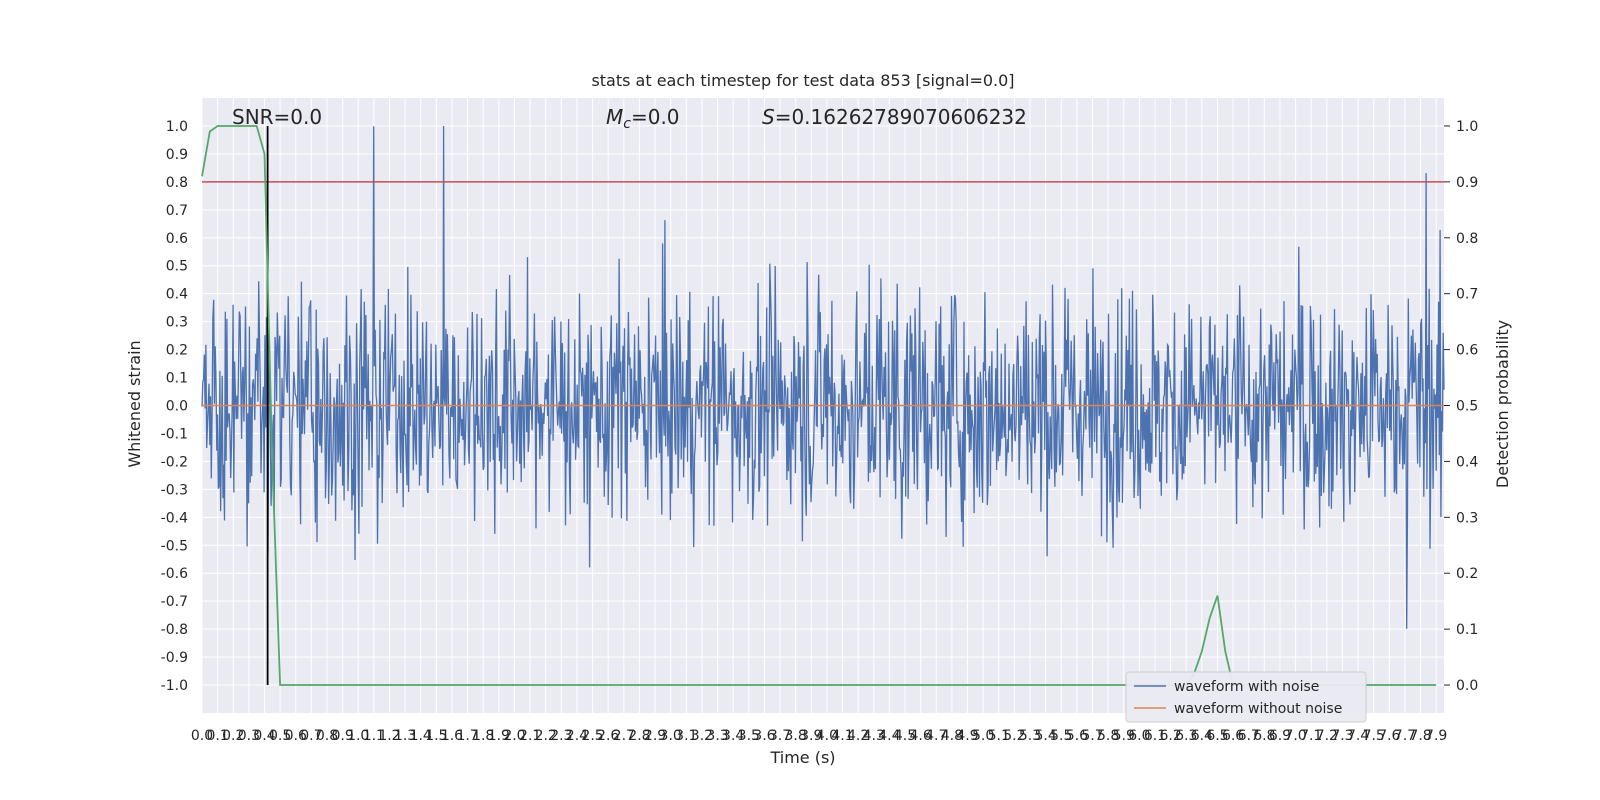 This screenshot has height=800, width=1600. Describe the element at coordinates (264, 736) in the screenshot. I see `x-tick-label: 0.4` at that location.